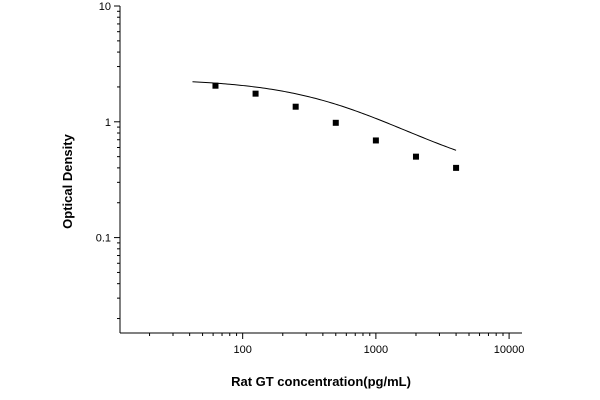 The height and width of the screenshot is (400, 600). What do you see at coordinates (108, 123) in the screenshot?
I see `y-tick-label: 1` at bounding box center [108, 123].